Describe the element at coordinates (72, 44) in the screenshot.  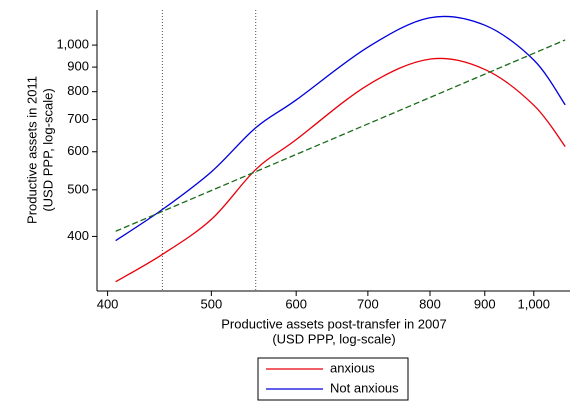
I see `y-tick-label: 1,000` at that location.